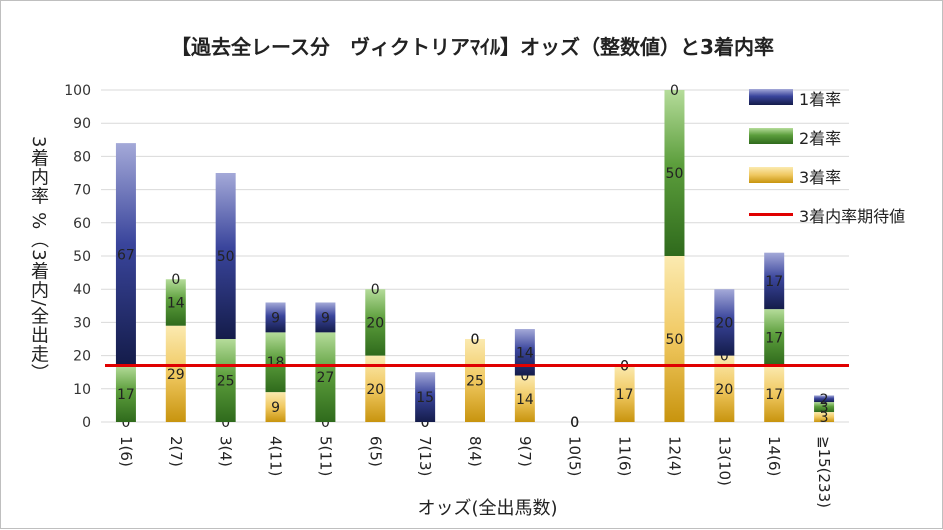 The width and height of the screenshot is (943, 530). I want to click on legend-label: 3着内率期待値, so click(852, 216).